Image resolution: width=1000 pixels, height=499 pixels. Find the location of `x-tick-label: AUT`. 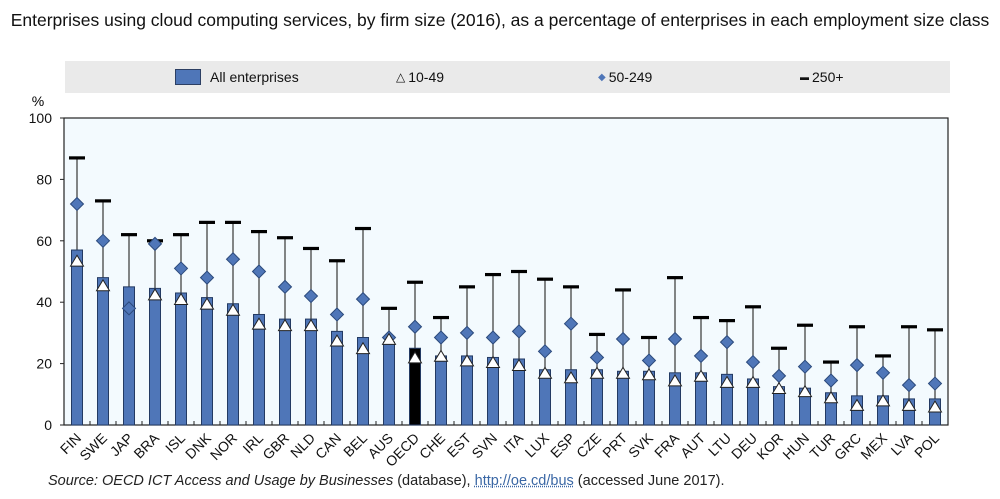

x-tick-label: AUT is located at coordinates (692, 444).